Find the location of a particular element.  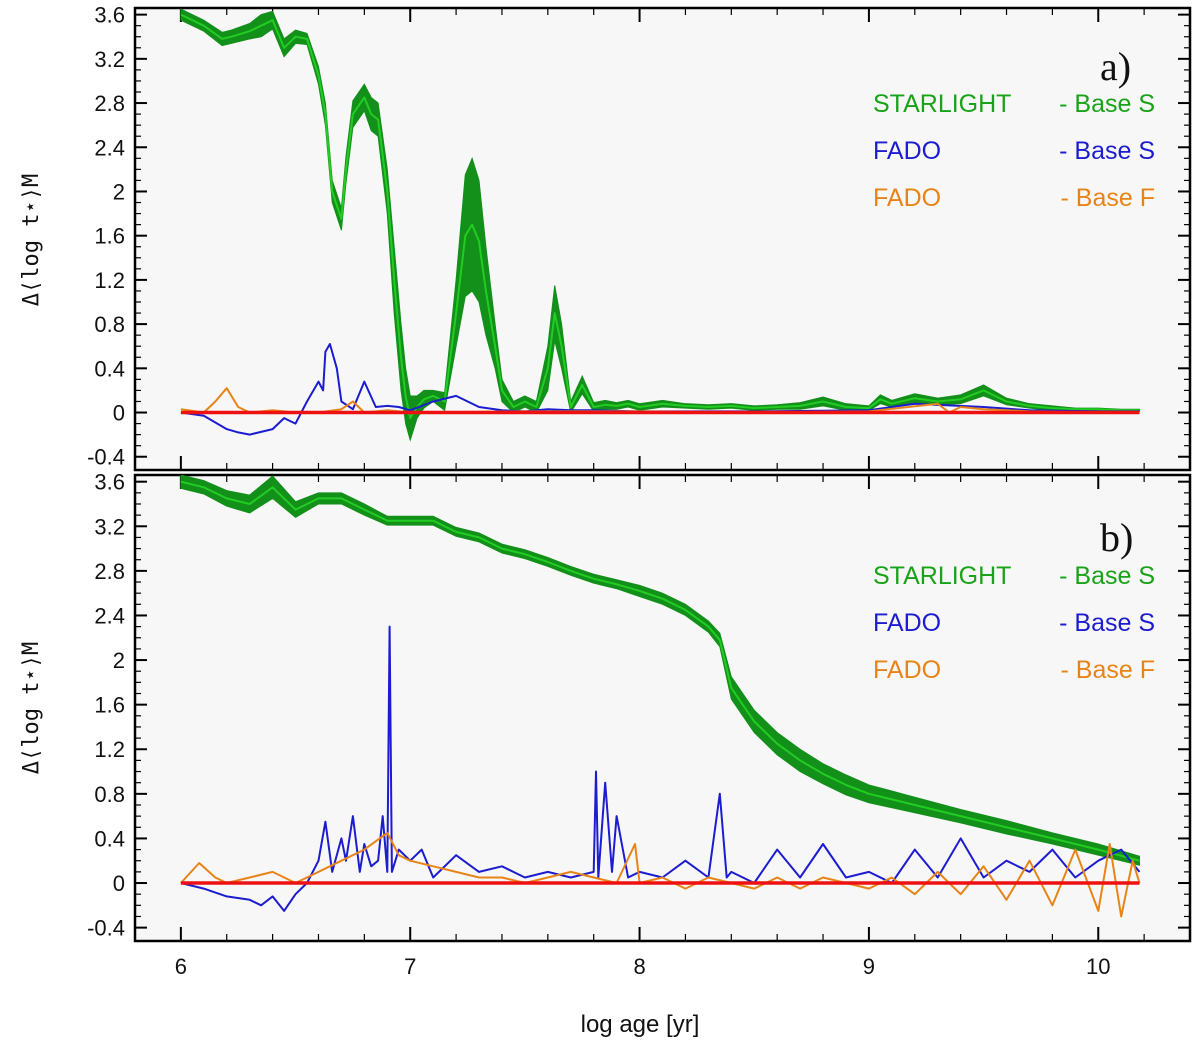

panel-label-b: b) is located at coordinates (1116, 537).